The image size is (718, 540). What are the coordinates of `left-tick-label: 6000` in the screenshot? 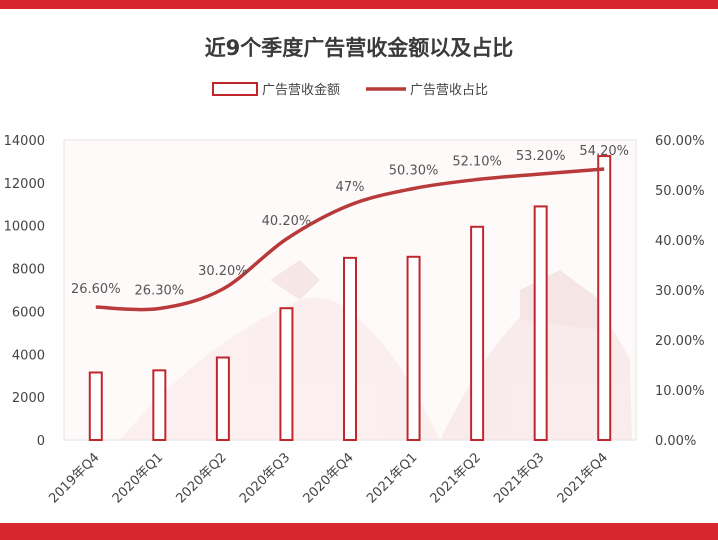 It's located at (28, 312).